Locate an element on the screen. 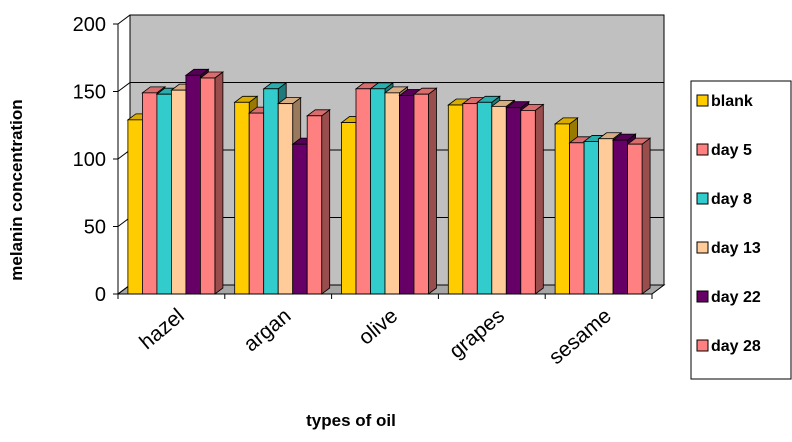 This screenshot has width=792, height=442. y-tick-label: 50 is located at coordinates (95, 228).